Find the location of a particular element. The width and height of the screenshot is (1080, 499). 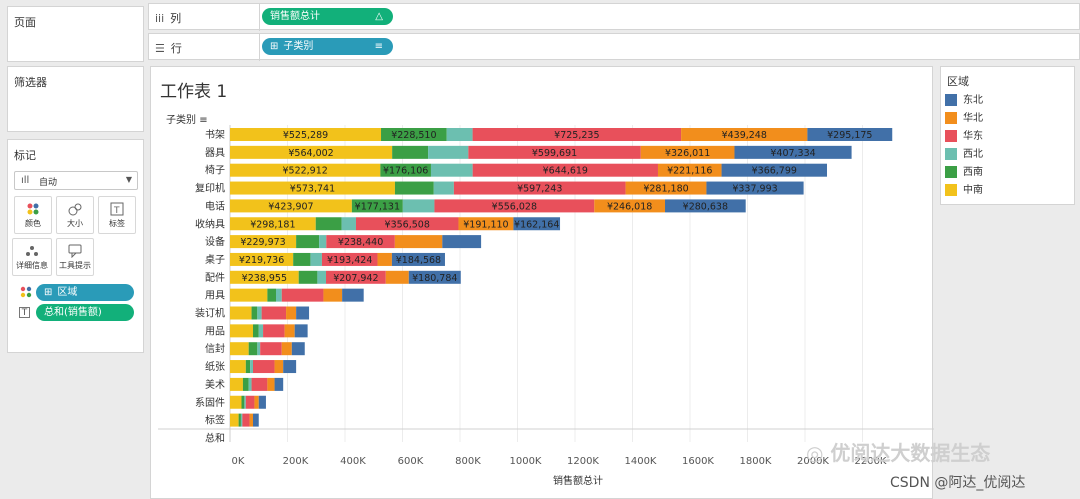

bar-value-label: ¥644,619 is located at coordinates (565, 171).